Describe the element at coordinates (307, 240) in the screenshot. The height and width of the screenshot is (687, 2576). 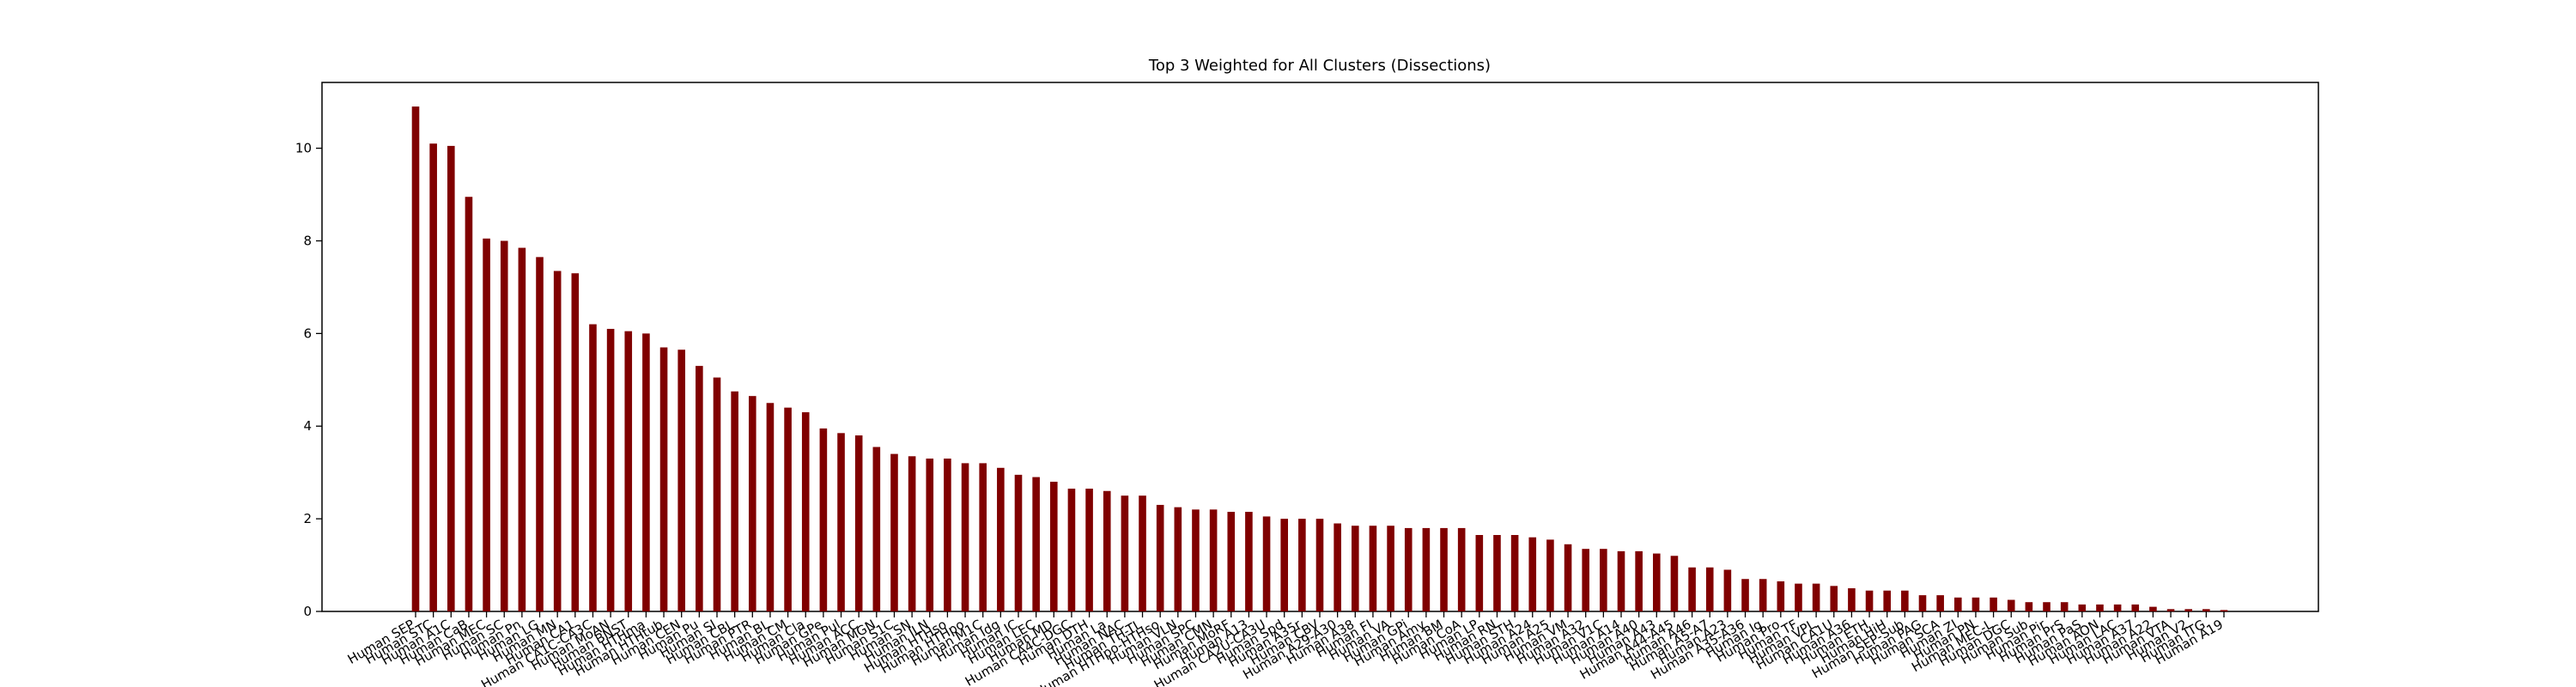
I see `y-tick-label: 8` at that location.